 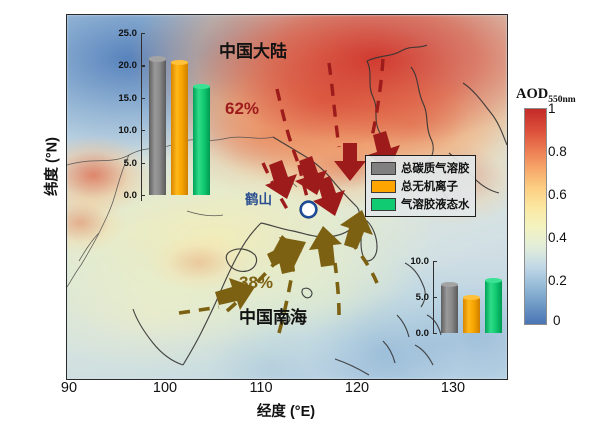 What do you see at coordinates (127, 131) in the screenshot?
I see `inset1-tick-10: 10.0` at bounding box center [127, 131].